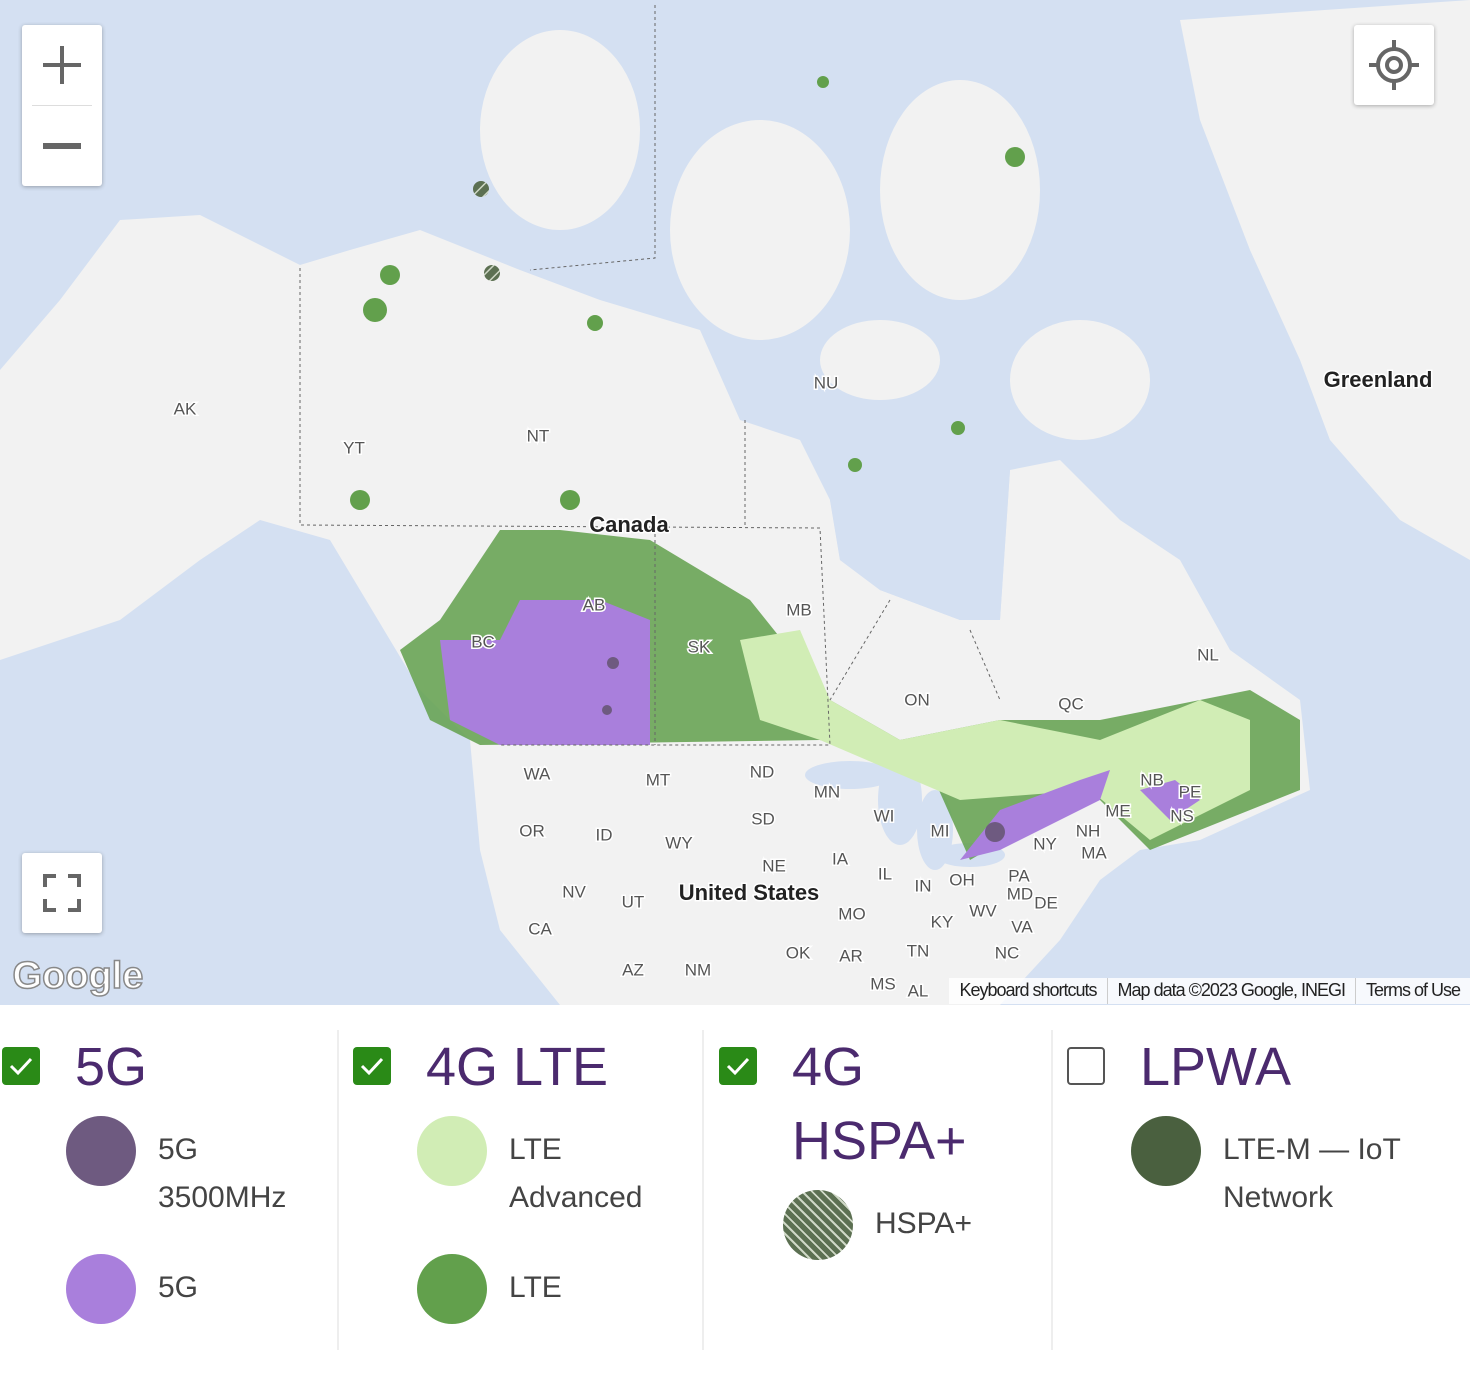  What do you see at coordinates (826, 382) in the screenshot?
I see `map-label: NU` at bounding box center [826, 382].